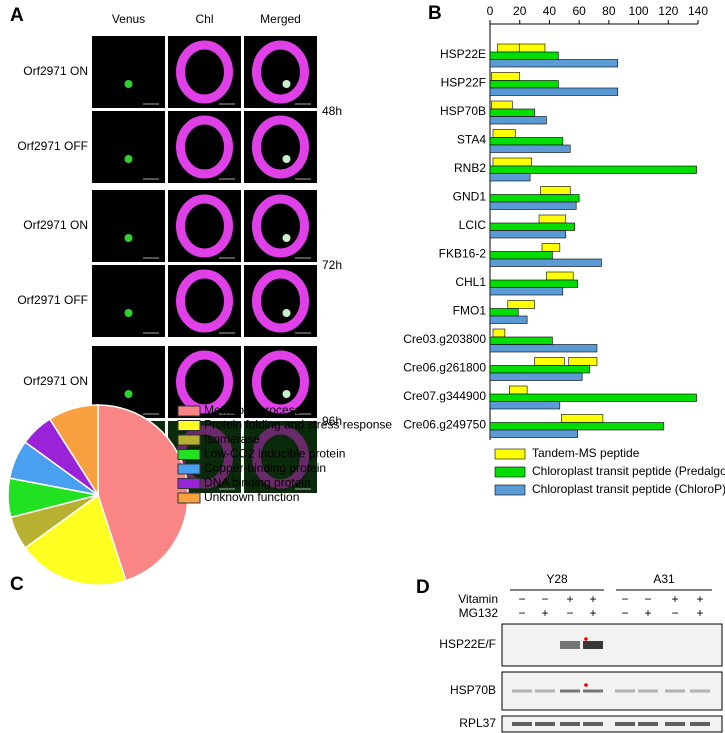  Describe the element at coordinates (477, 723) in the screenshot. I see `blot-label: RPL37` at that location.